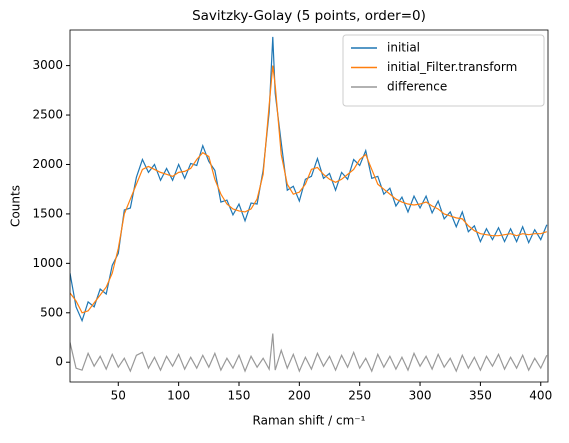 Image resolution: width=569 pixels, height=443 pixels. I want to click on legend-box, so click(443, 70).